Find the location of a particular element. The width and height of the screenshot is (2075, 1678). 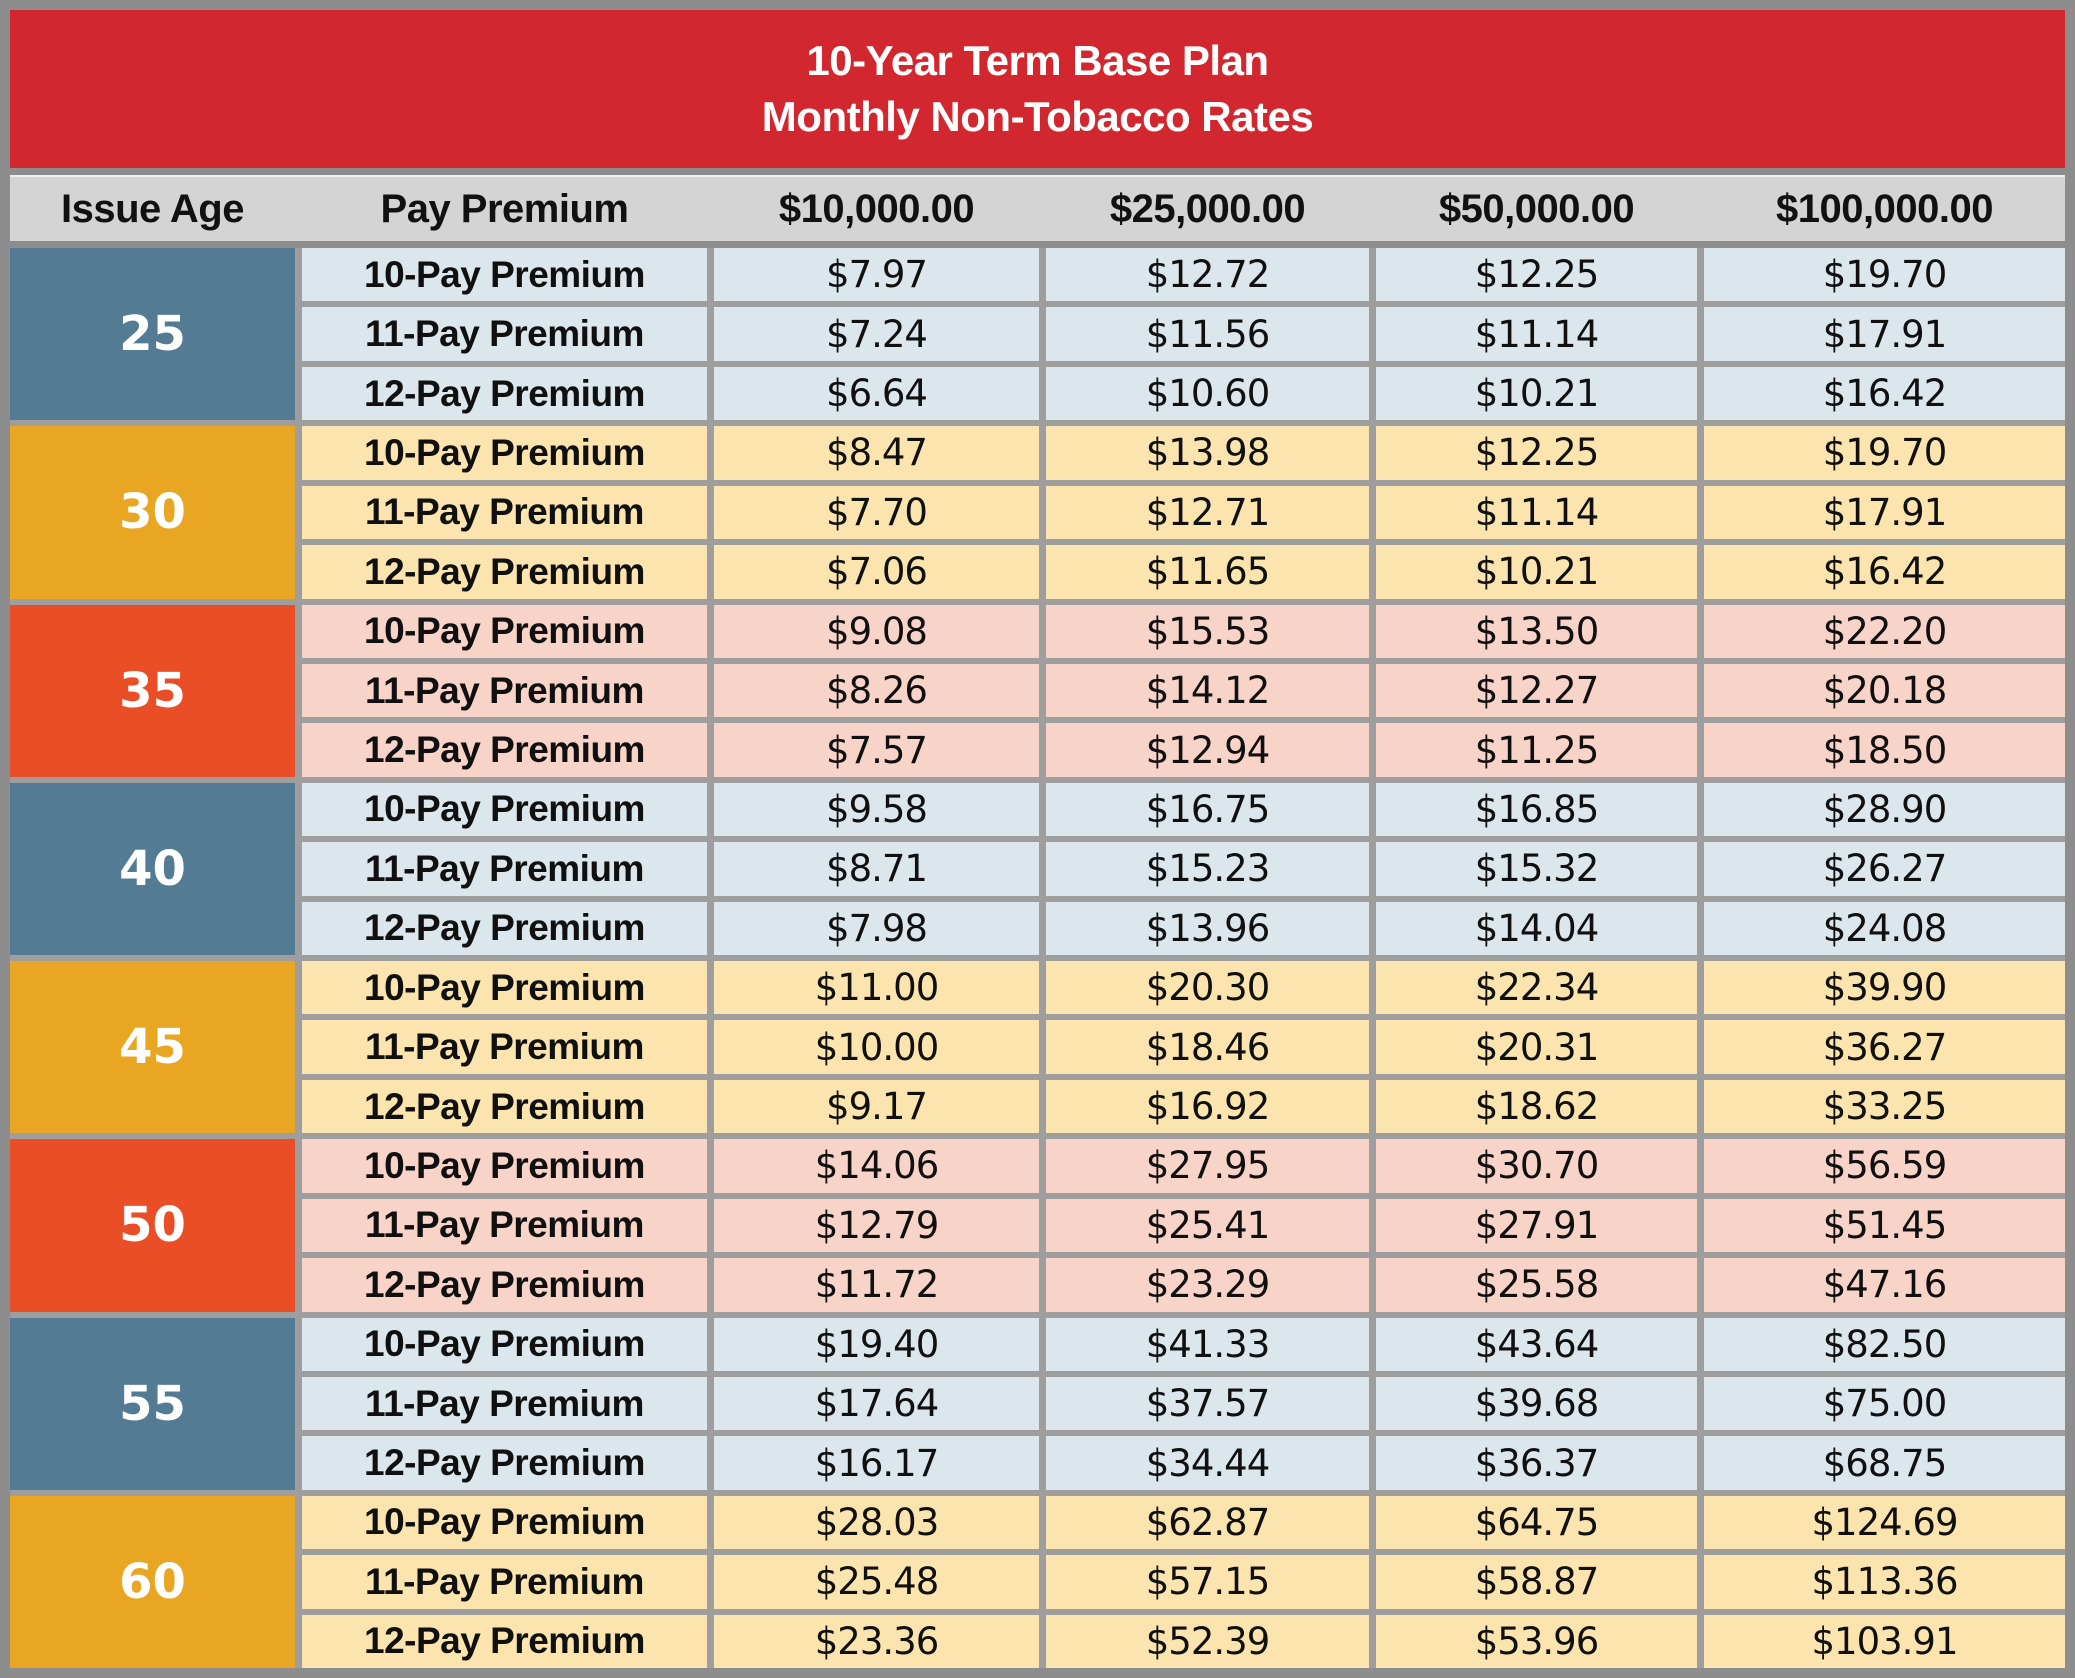

rate-cell: $62.87 is located at coordinates (1207, 1522).